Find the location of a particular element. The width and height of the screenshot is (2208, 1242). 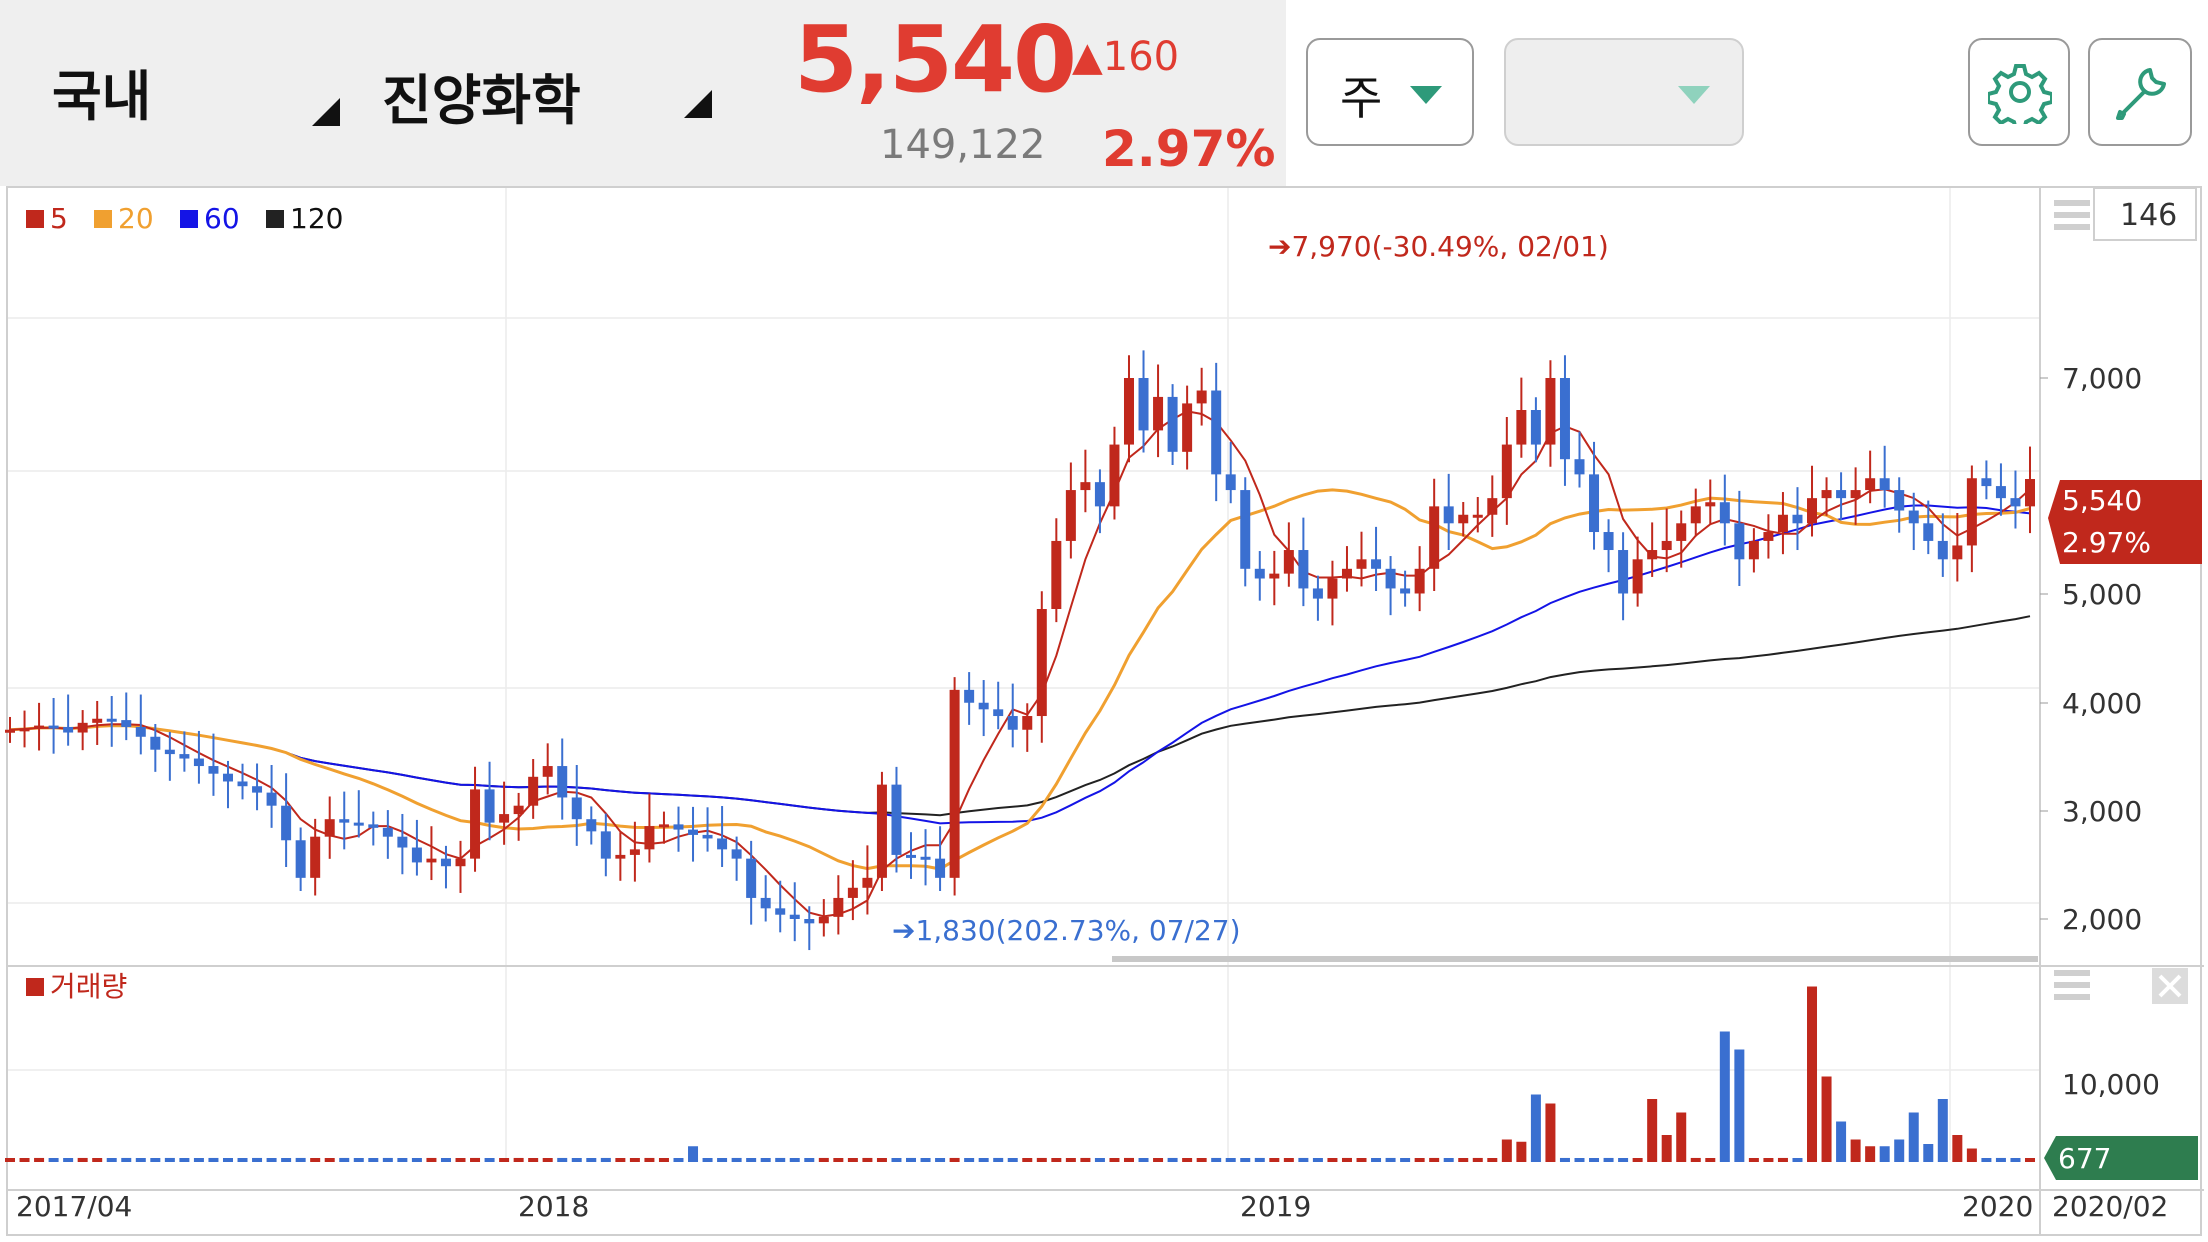

price-tick-label: 4,000 is located at coordinates (2102, 703).